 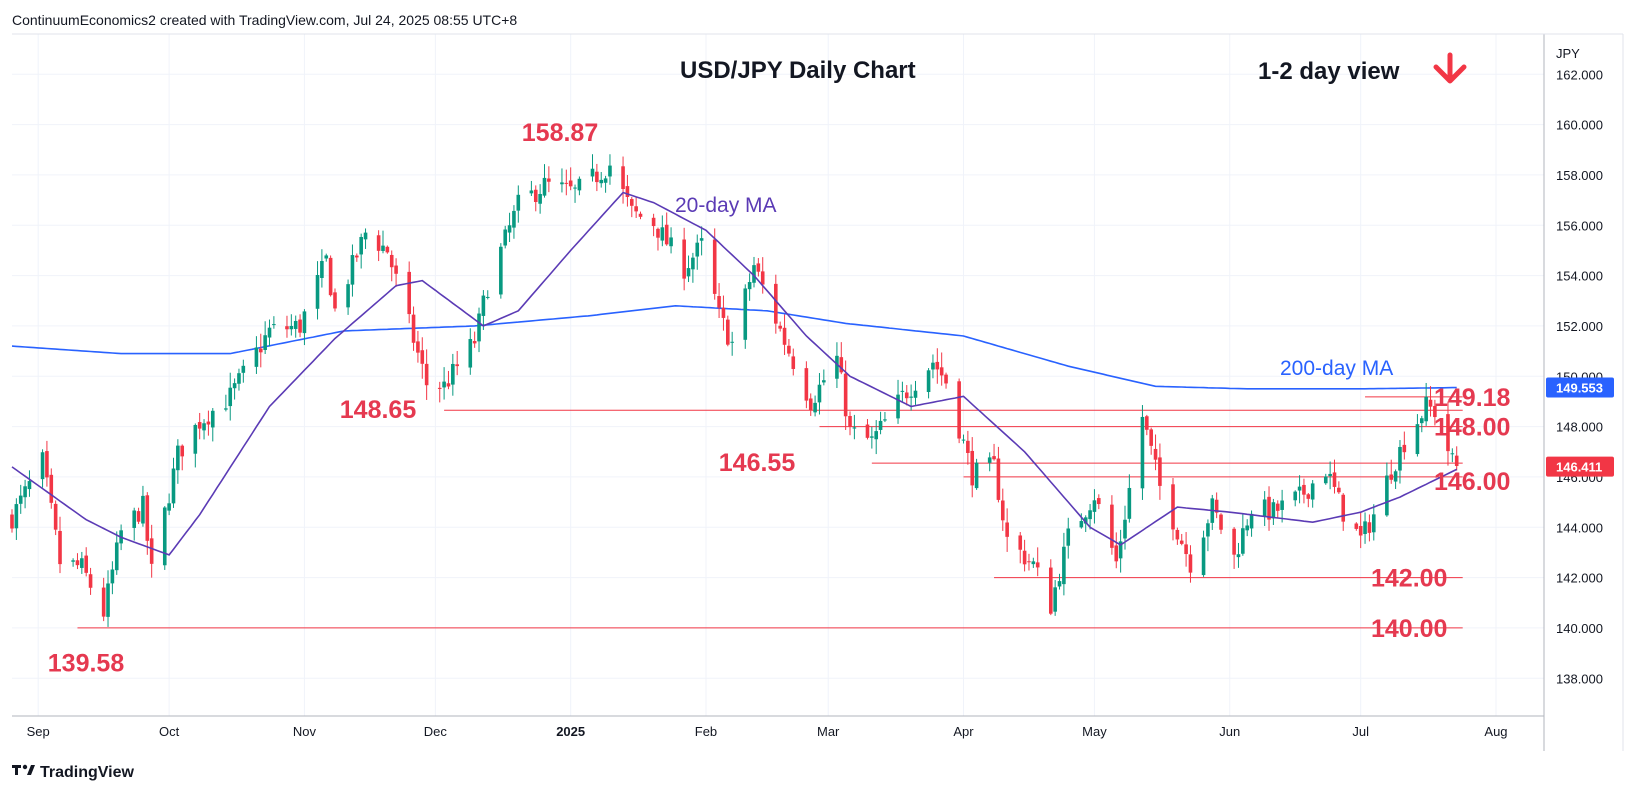 I want to click on level-label: 158.87, so click(x=560, y=133).